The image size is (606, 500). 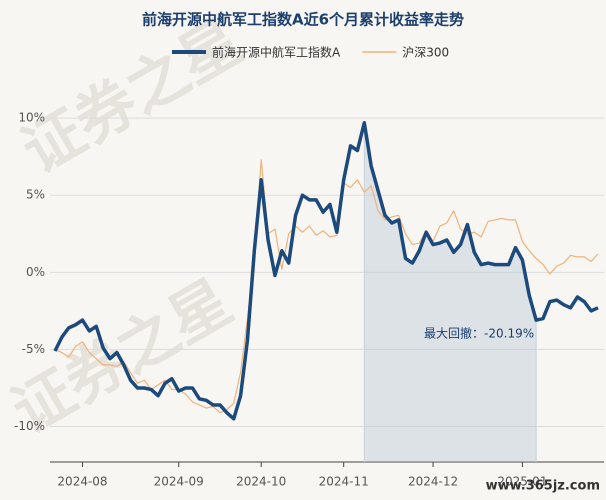 What do you see at coordinates (82, 482) in the screenshot?
I see `x-tick-label: 2024-08` at bounding box center [82, 482].